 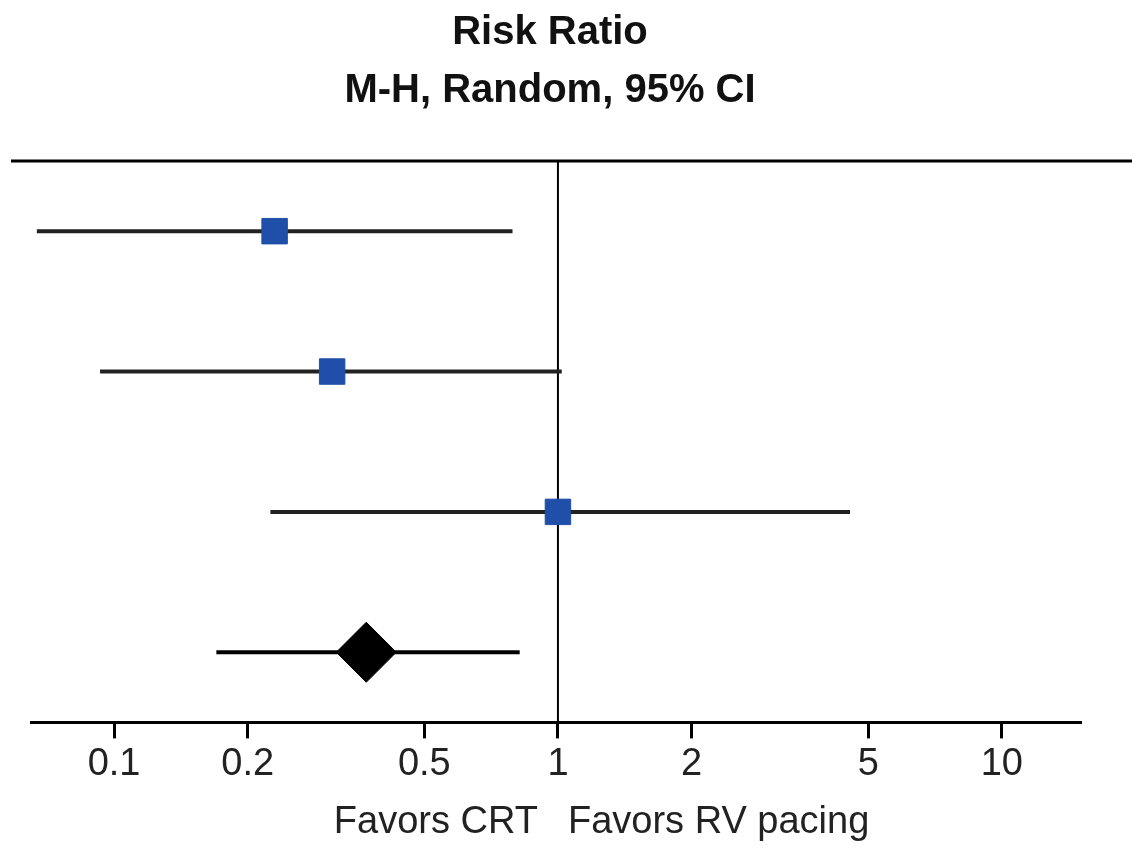 What do you see at coordinates (718, 820) in the screenshot?
I see `text: Favors RV pacing` at bounding box center [718, 820].